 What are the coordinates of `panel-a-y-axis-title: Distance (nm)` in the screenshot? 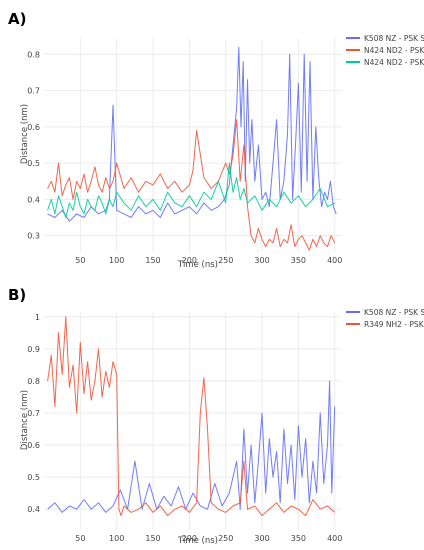 It's located at (25, 134).